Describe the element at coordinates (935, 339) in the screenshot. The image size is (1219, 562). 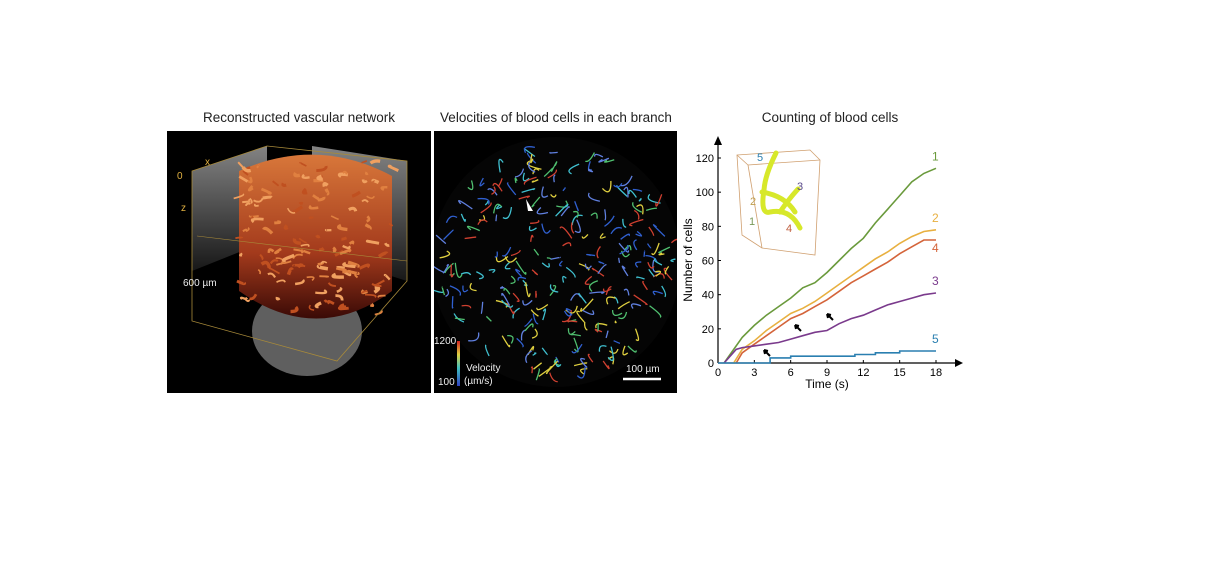
I see `series-label-5: 5` at that location.